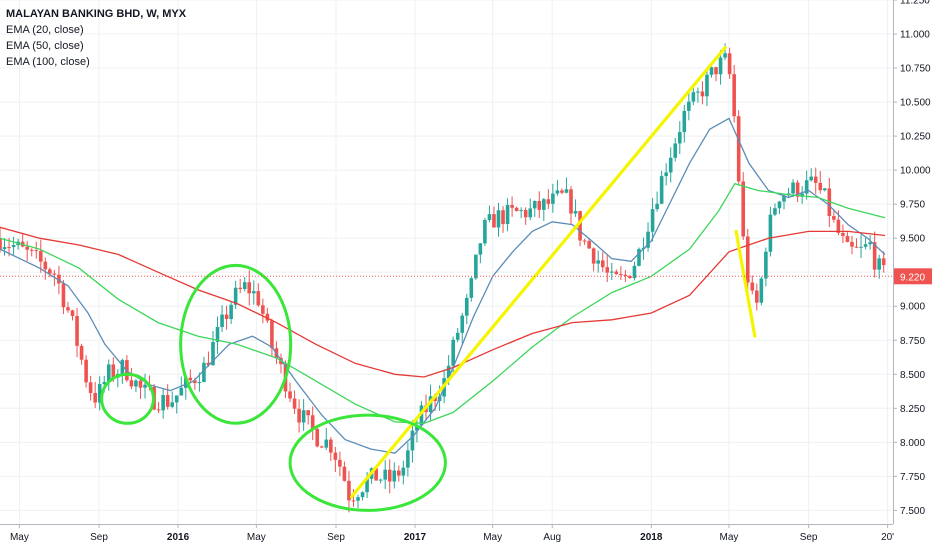  Describe the element at coordinates (45, 46) in the screenshot. I see `legend-ema50: EMA (50, close)` at that location.